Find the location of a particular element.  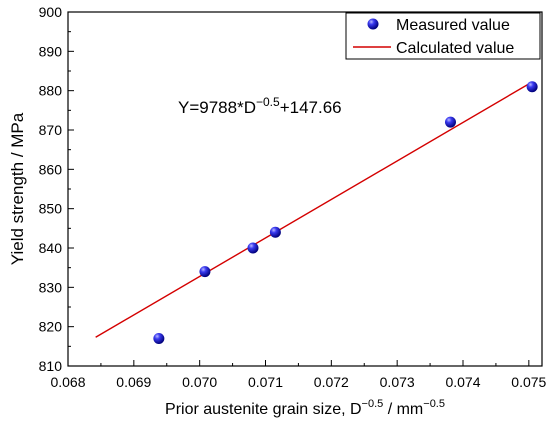

x-axis-title-main: Prior austenite grain size, D is located at coordinates (263, 409).